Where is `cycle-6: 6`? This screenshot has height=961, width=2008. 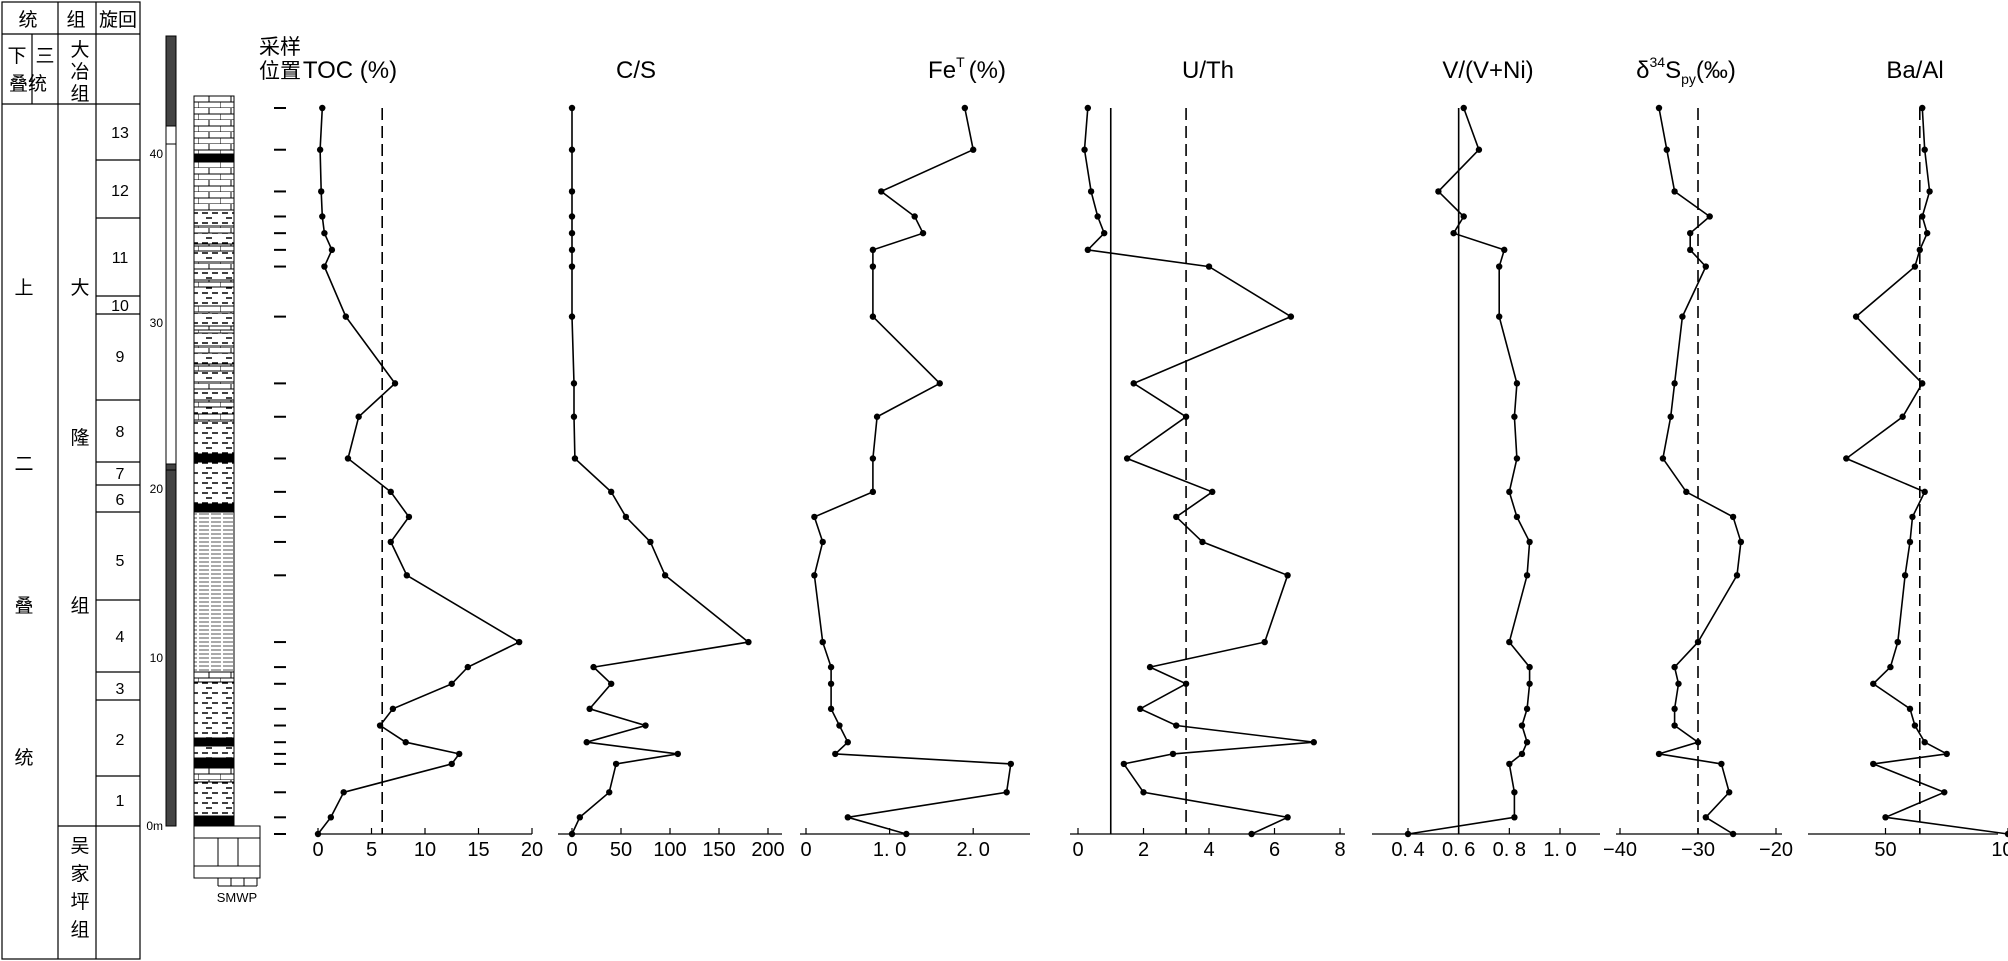
cycle-6: 6 is located at coordinates (120, 500).